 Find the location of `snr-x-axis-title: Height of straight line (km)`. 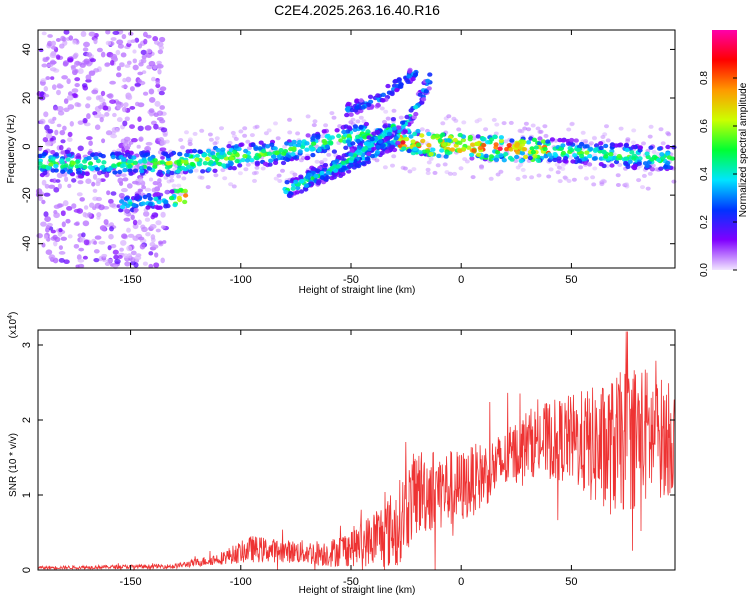

snr-x-axis-title: Height of straight line (km) is located at coordinates (357, 590).